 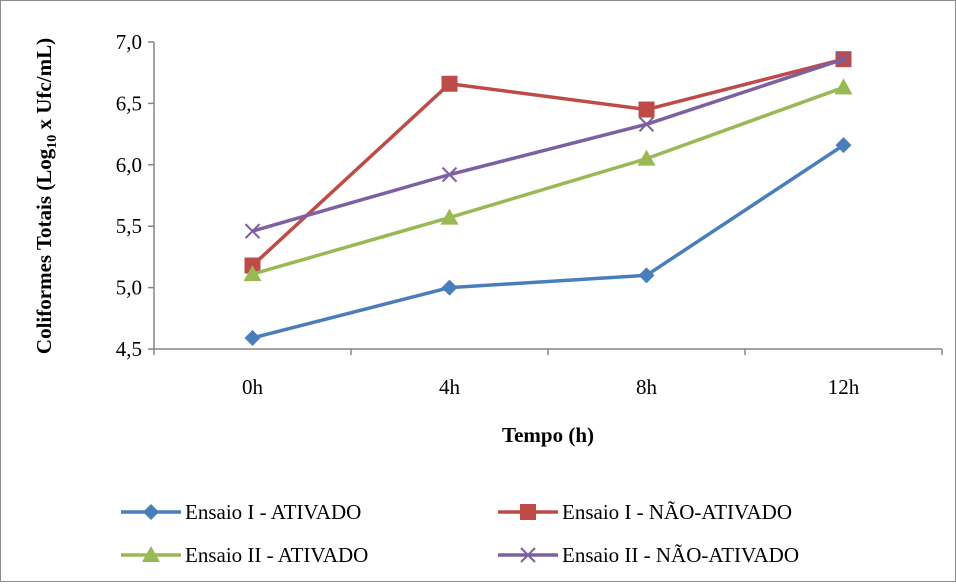 I want to click on y-tick-label: 5,5, so click(x=129, y=226).